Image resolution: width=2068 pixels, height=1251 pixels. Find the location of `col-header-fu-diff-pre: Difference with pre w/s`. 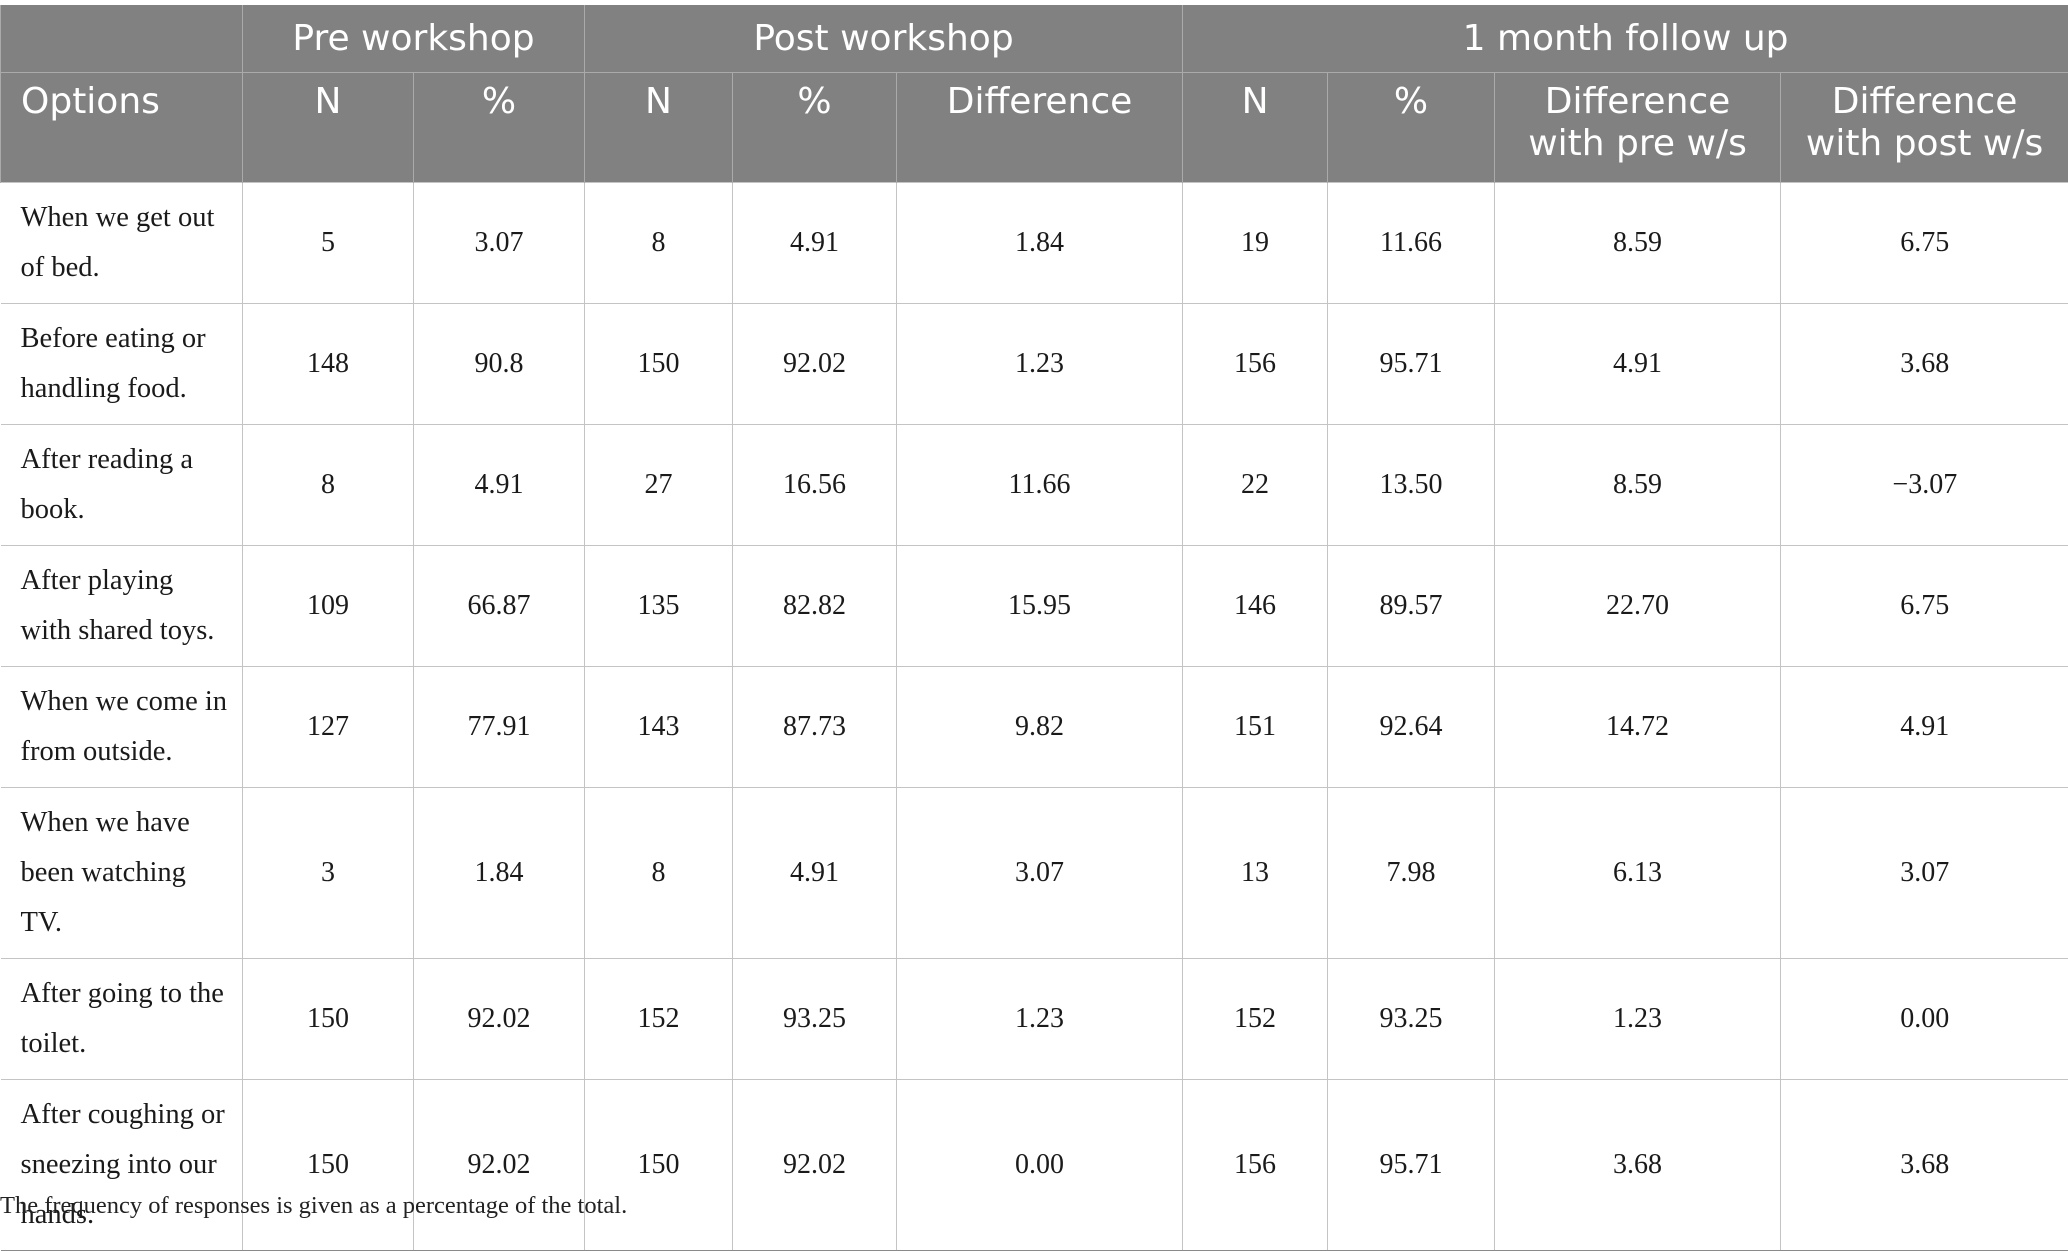

col-header-fu-diff-pre: Difference with pre w/s is located at coordinates (1638, 128).